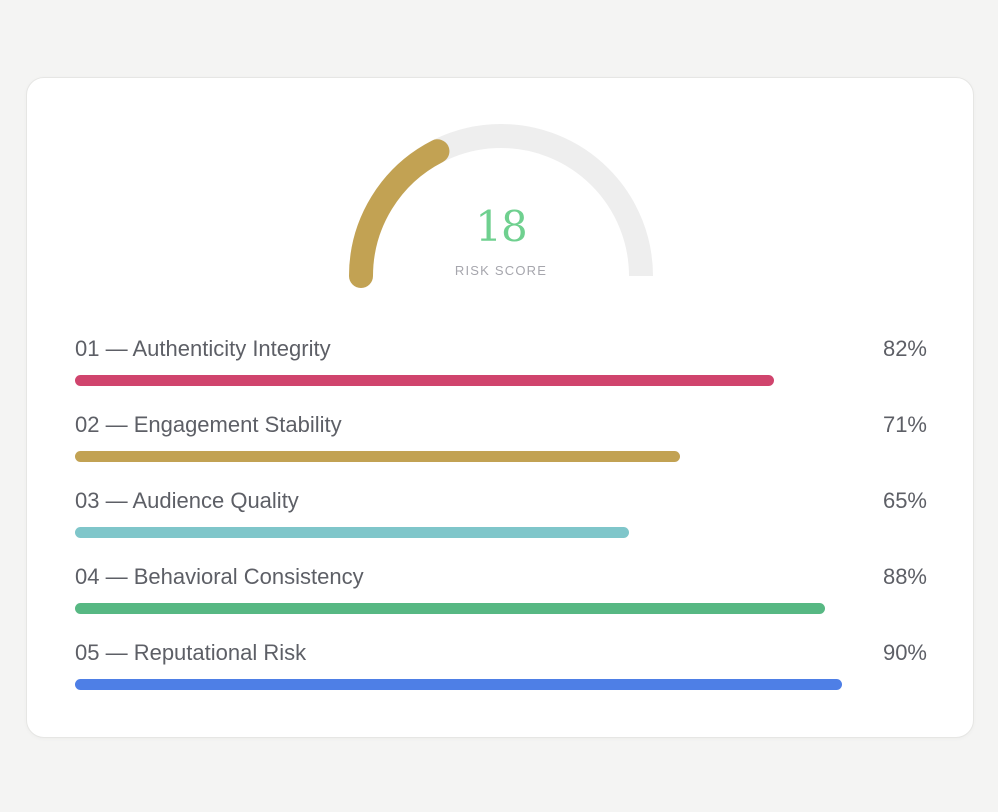 This screenshot has width=998, height=812. I want to click on metric-label: 03 — Audience Quality, so click(187, 500).